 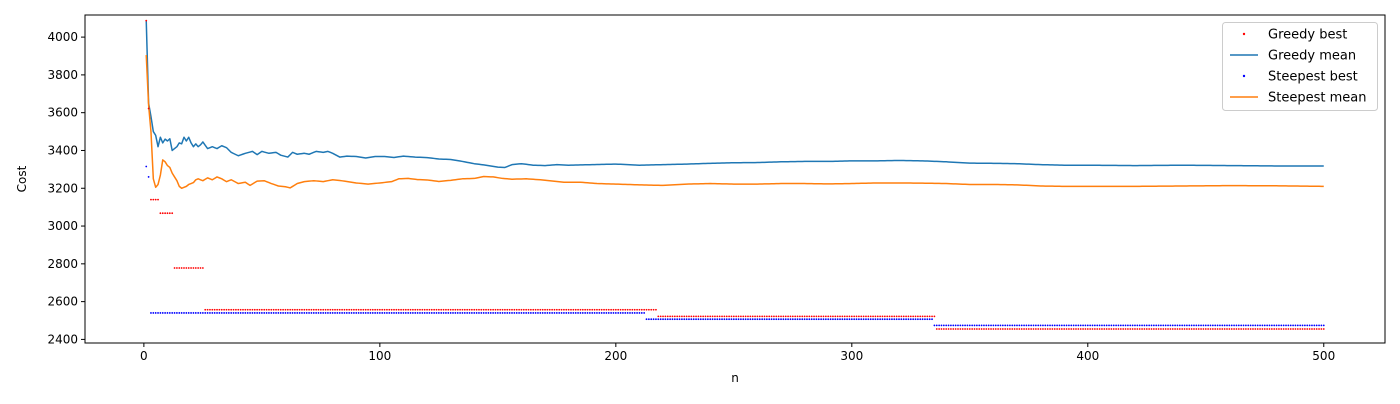 What do you see at coordinates (62, 302) in the screenshot?
I see `y-tick-label: 2600` at bounding box center [62, 302].